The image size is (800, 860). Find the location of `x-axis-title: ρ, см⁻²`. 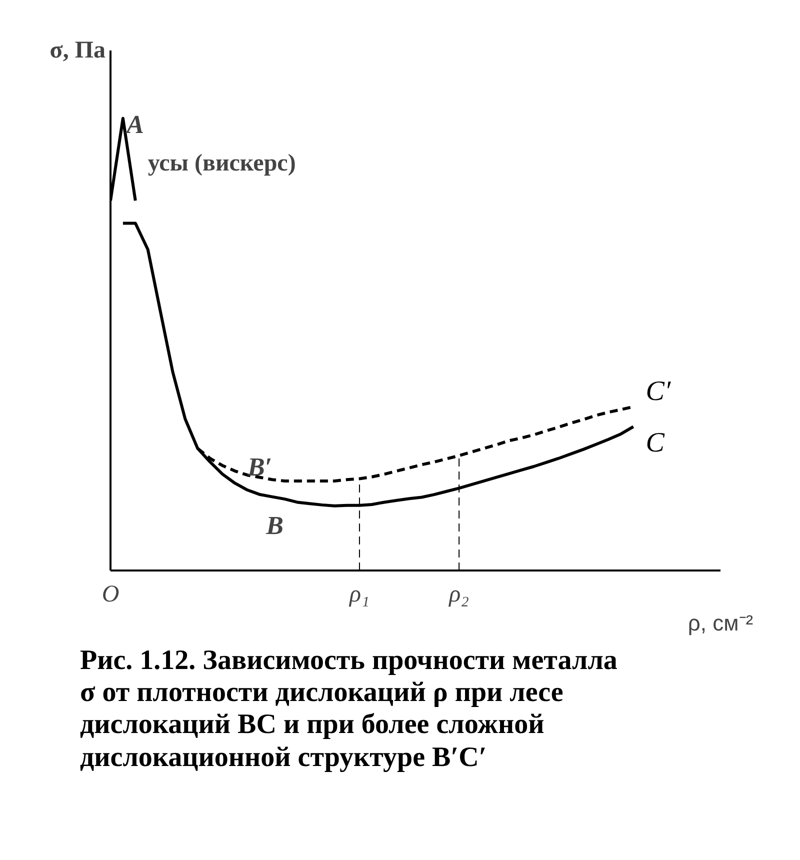

x-axis-title: ρ, см⁻² is located at coordinates (721, 623).